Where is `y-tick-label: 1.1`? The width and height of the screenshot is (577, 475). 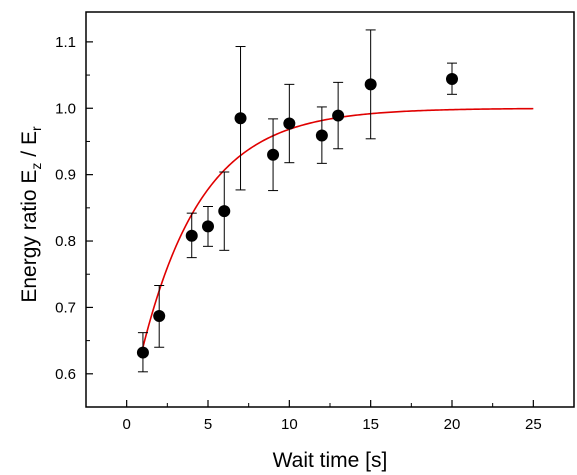 y-tick-label: 1.1 is located at coordinates (65, 42).